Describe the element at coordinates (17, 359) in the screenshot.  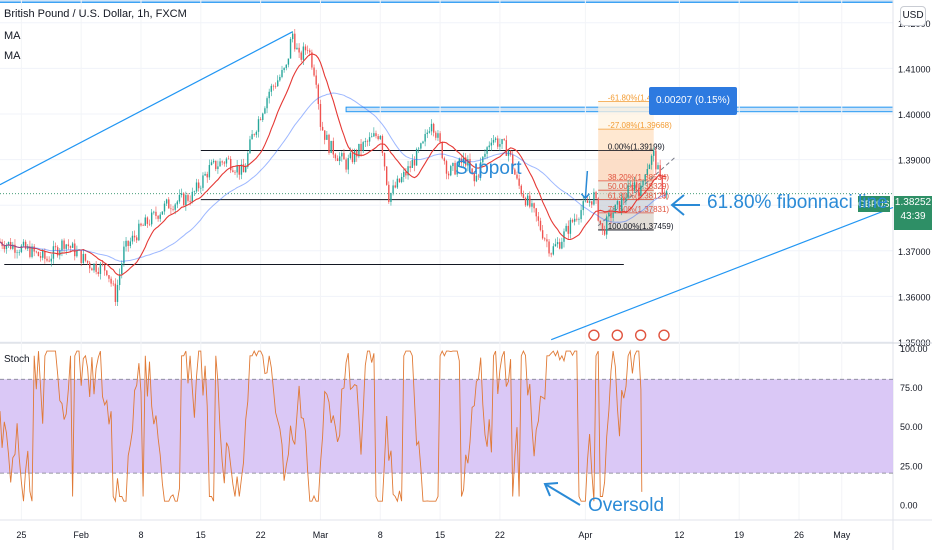
I see `stoch-label: Stoch` at that location.